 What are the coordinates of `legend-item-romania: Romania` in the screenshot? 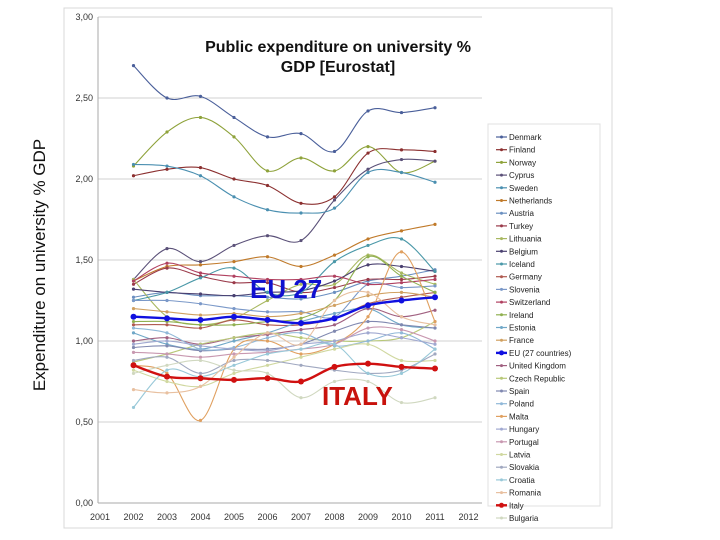 It's located at (519, 493).